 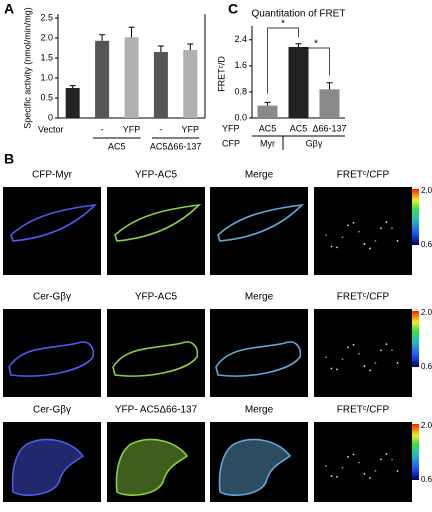 I want to click on y-tick-label: 1.5, so click(x=46, y=57).